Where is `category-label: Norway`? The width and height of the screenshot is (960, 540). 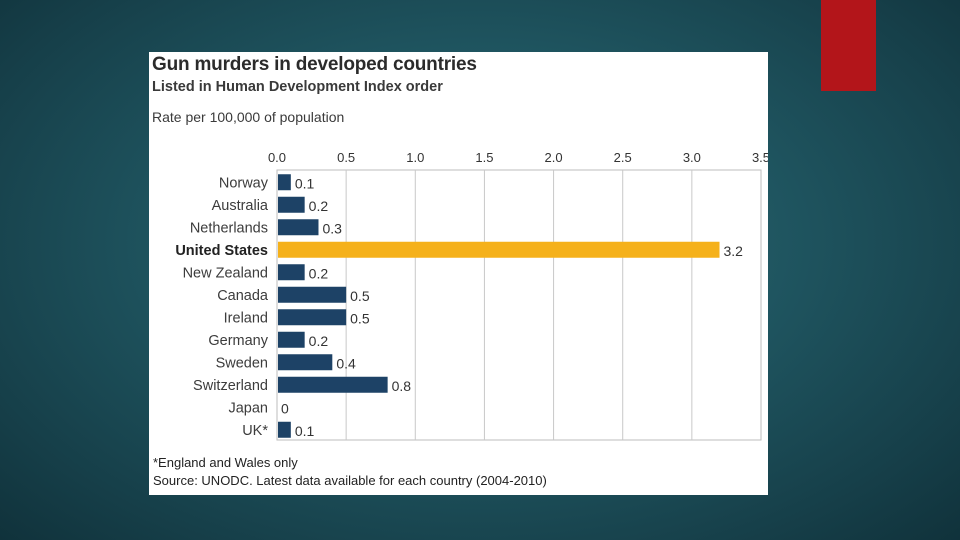 category-label: Norway is located at coordinates (244, 183).